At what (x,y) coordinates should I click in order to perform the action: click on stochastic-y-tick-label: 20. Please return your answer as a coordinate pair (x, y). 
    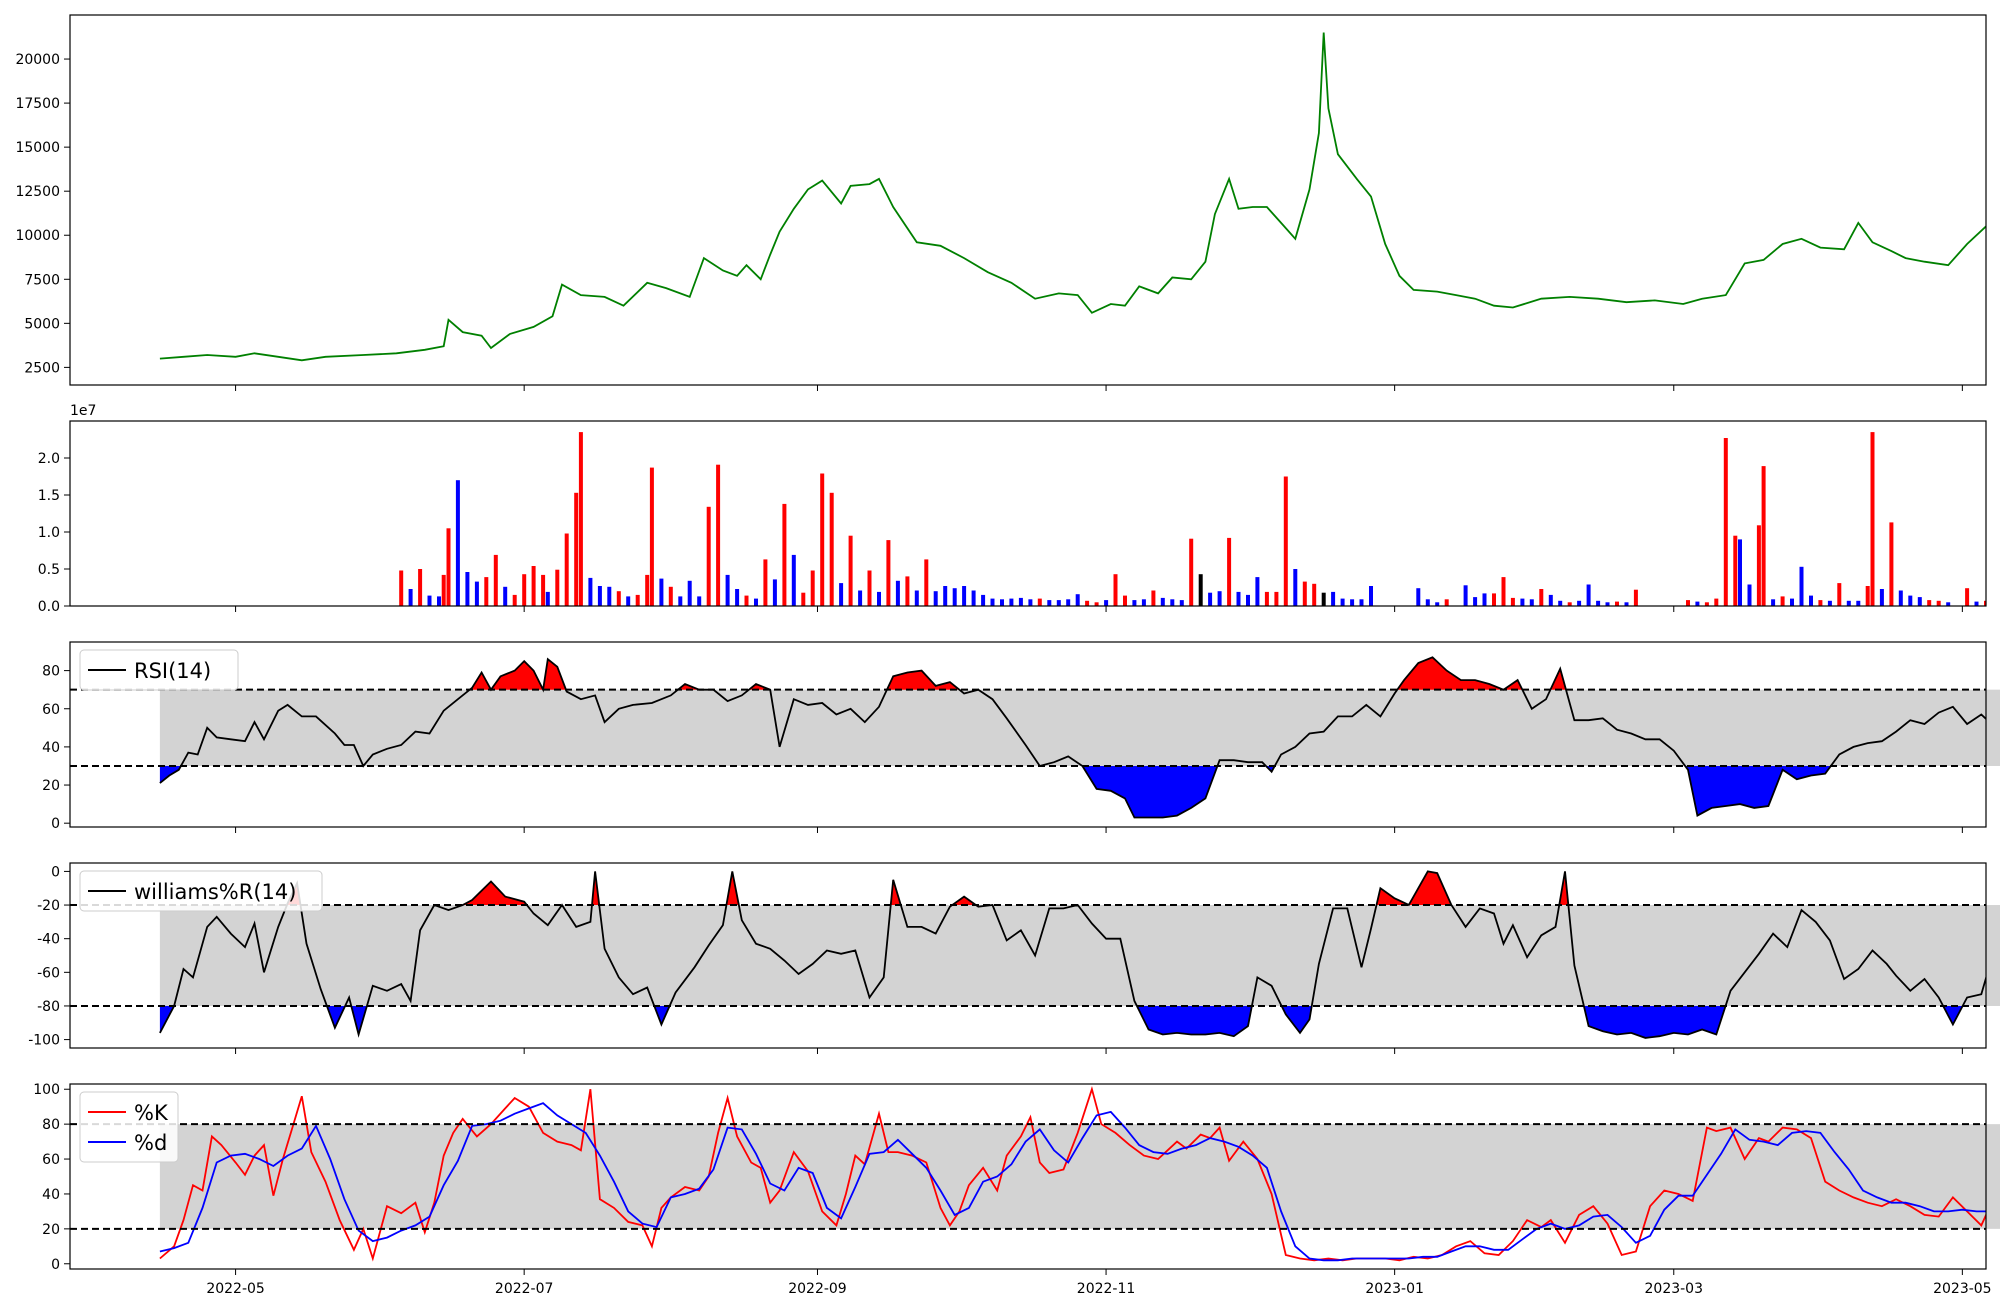
    Looking at the image, I should click on (51, 1230).